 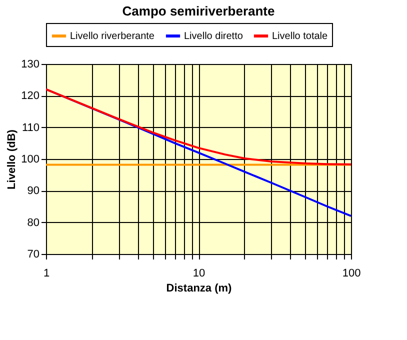 I want to click on chart-title: Campo semiriverberante, so click(x=198, y=11).